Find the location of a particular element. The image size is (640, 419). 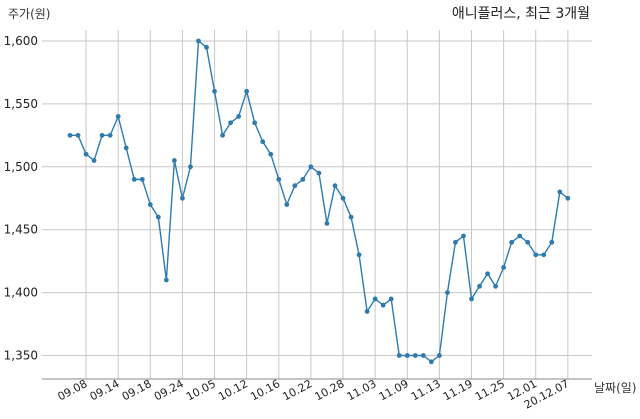

x-axis-label: 날짜(일) is located at coordinates (615, 388).